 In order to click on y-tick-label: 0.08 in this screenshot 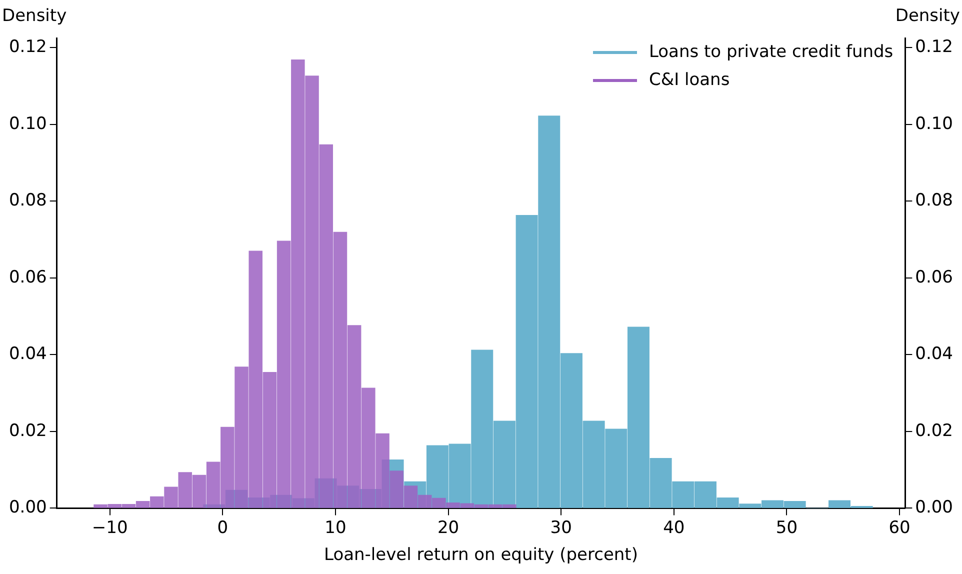, I will do `click(27, 200)`.